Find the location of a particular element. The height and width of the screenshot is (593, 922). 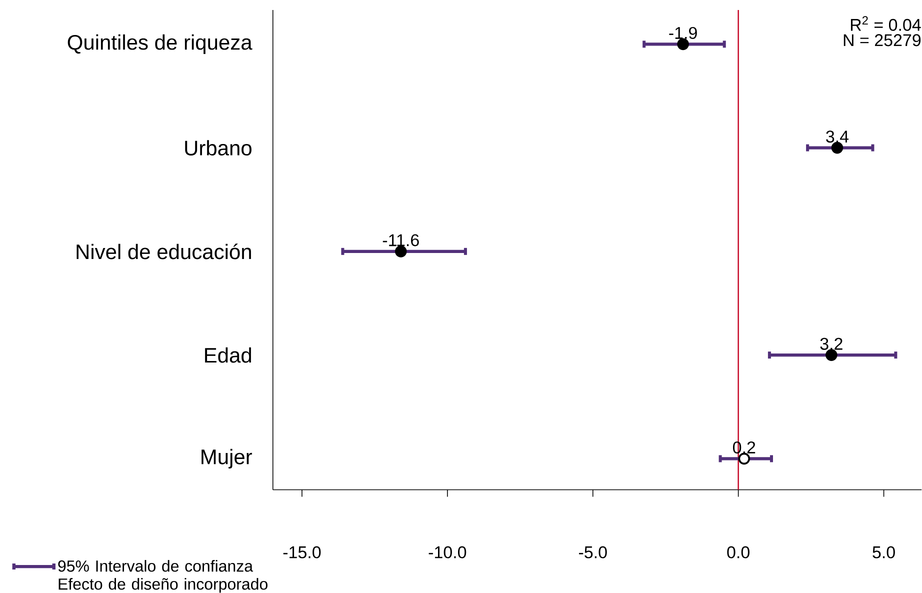

x-tick-label: 5.0 is located at coordinates (883, 552).